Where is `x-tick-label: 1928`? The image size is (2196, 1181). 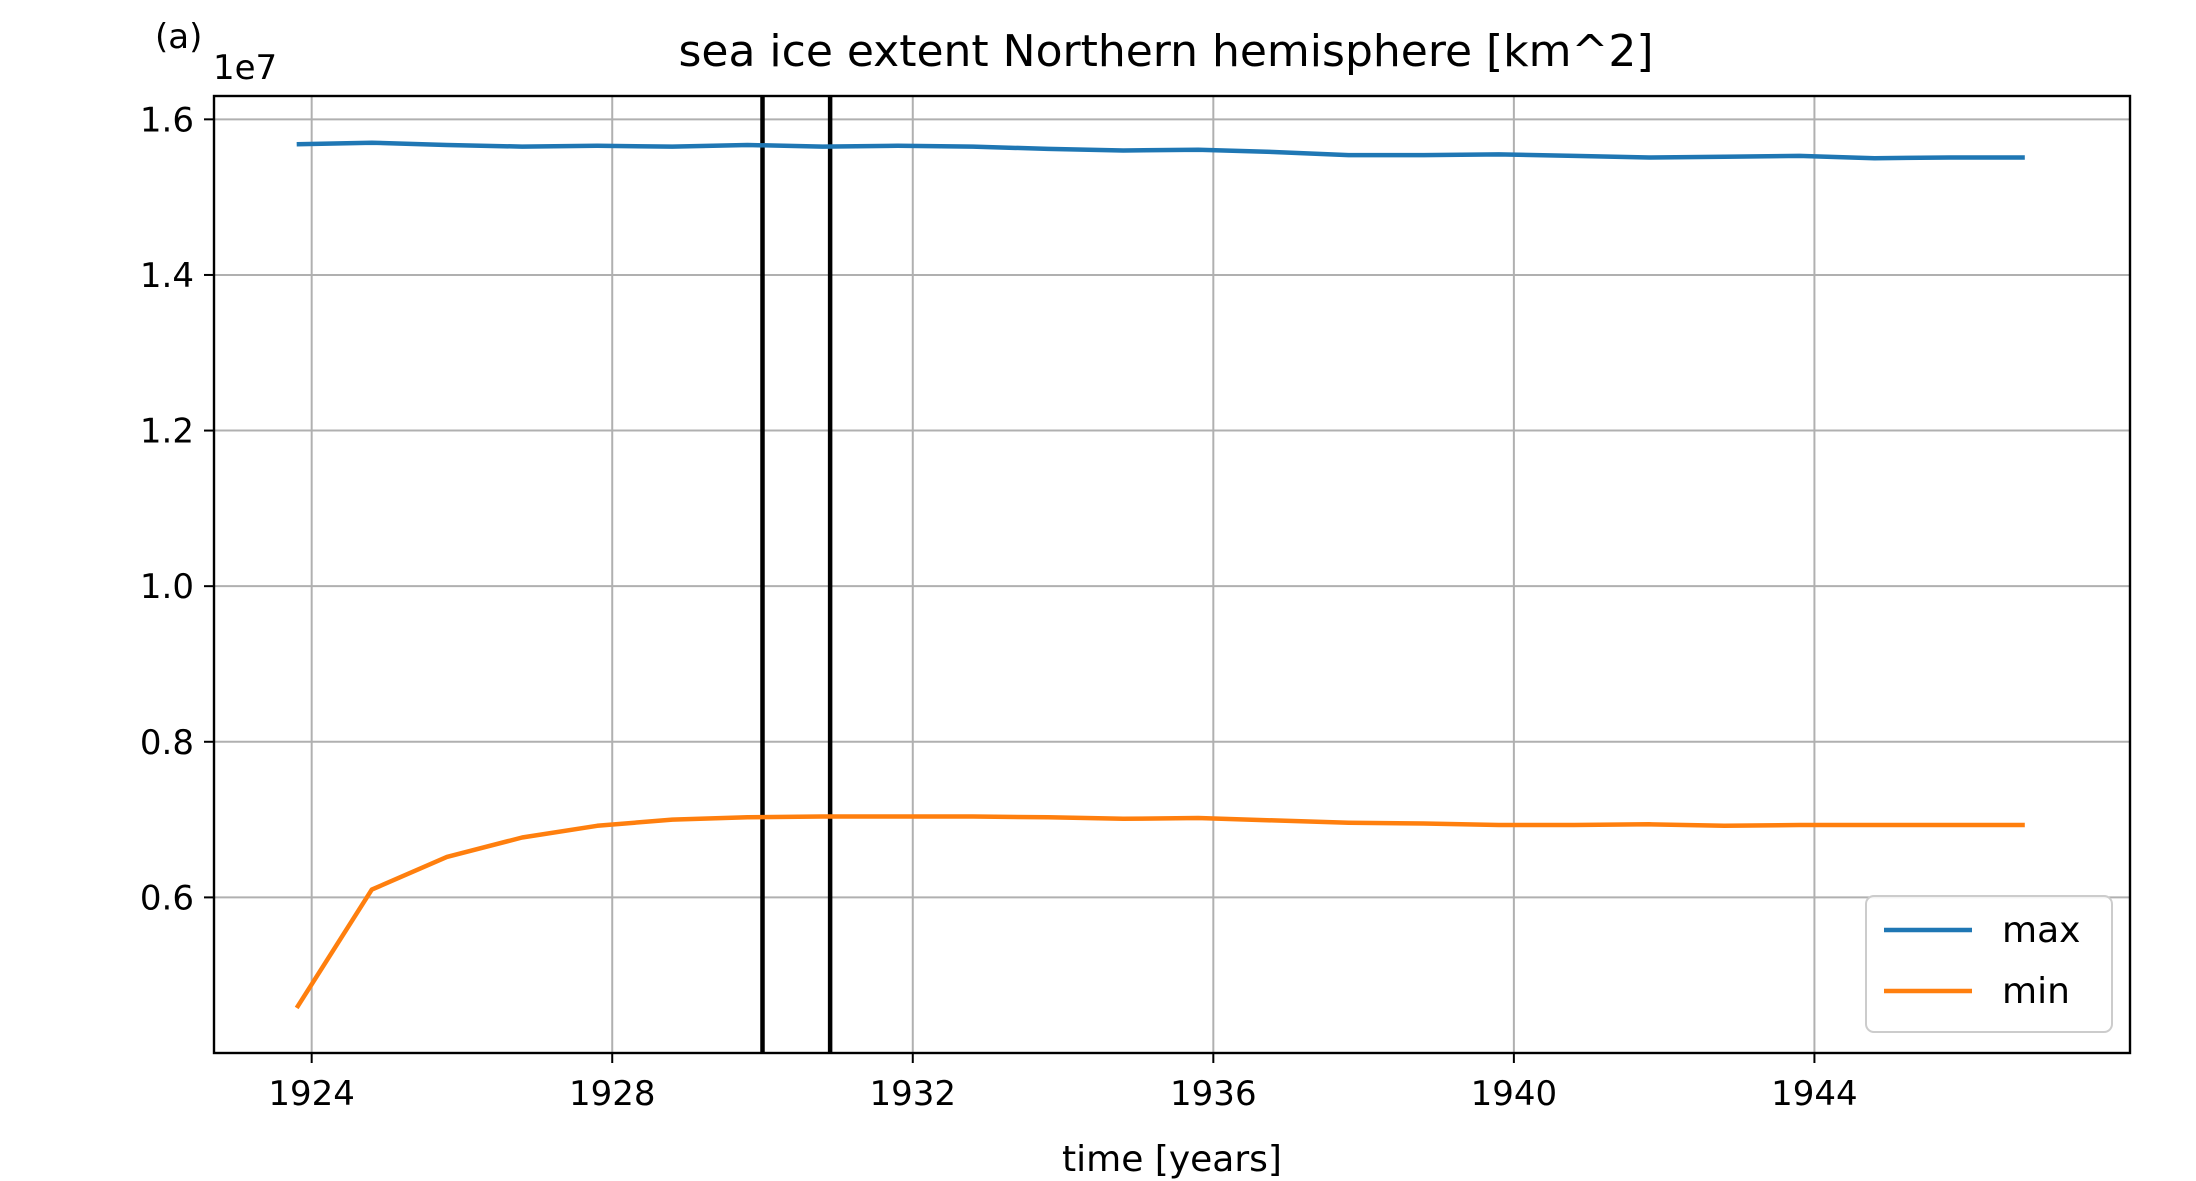 x-tick-label: 1928 is located at coordinates (612, 1094).